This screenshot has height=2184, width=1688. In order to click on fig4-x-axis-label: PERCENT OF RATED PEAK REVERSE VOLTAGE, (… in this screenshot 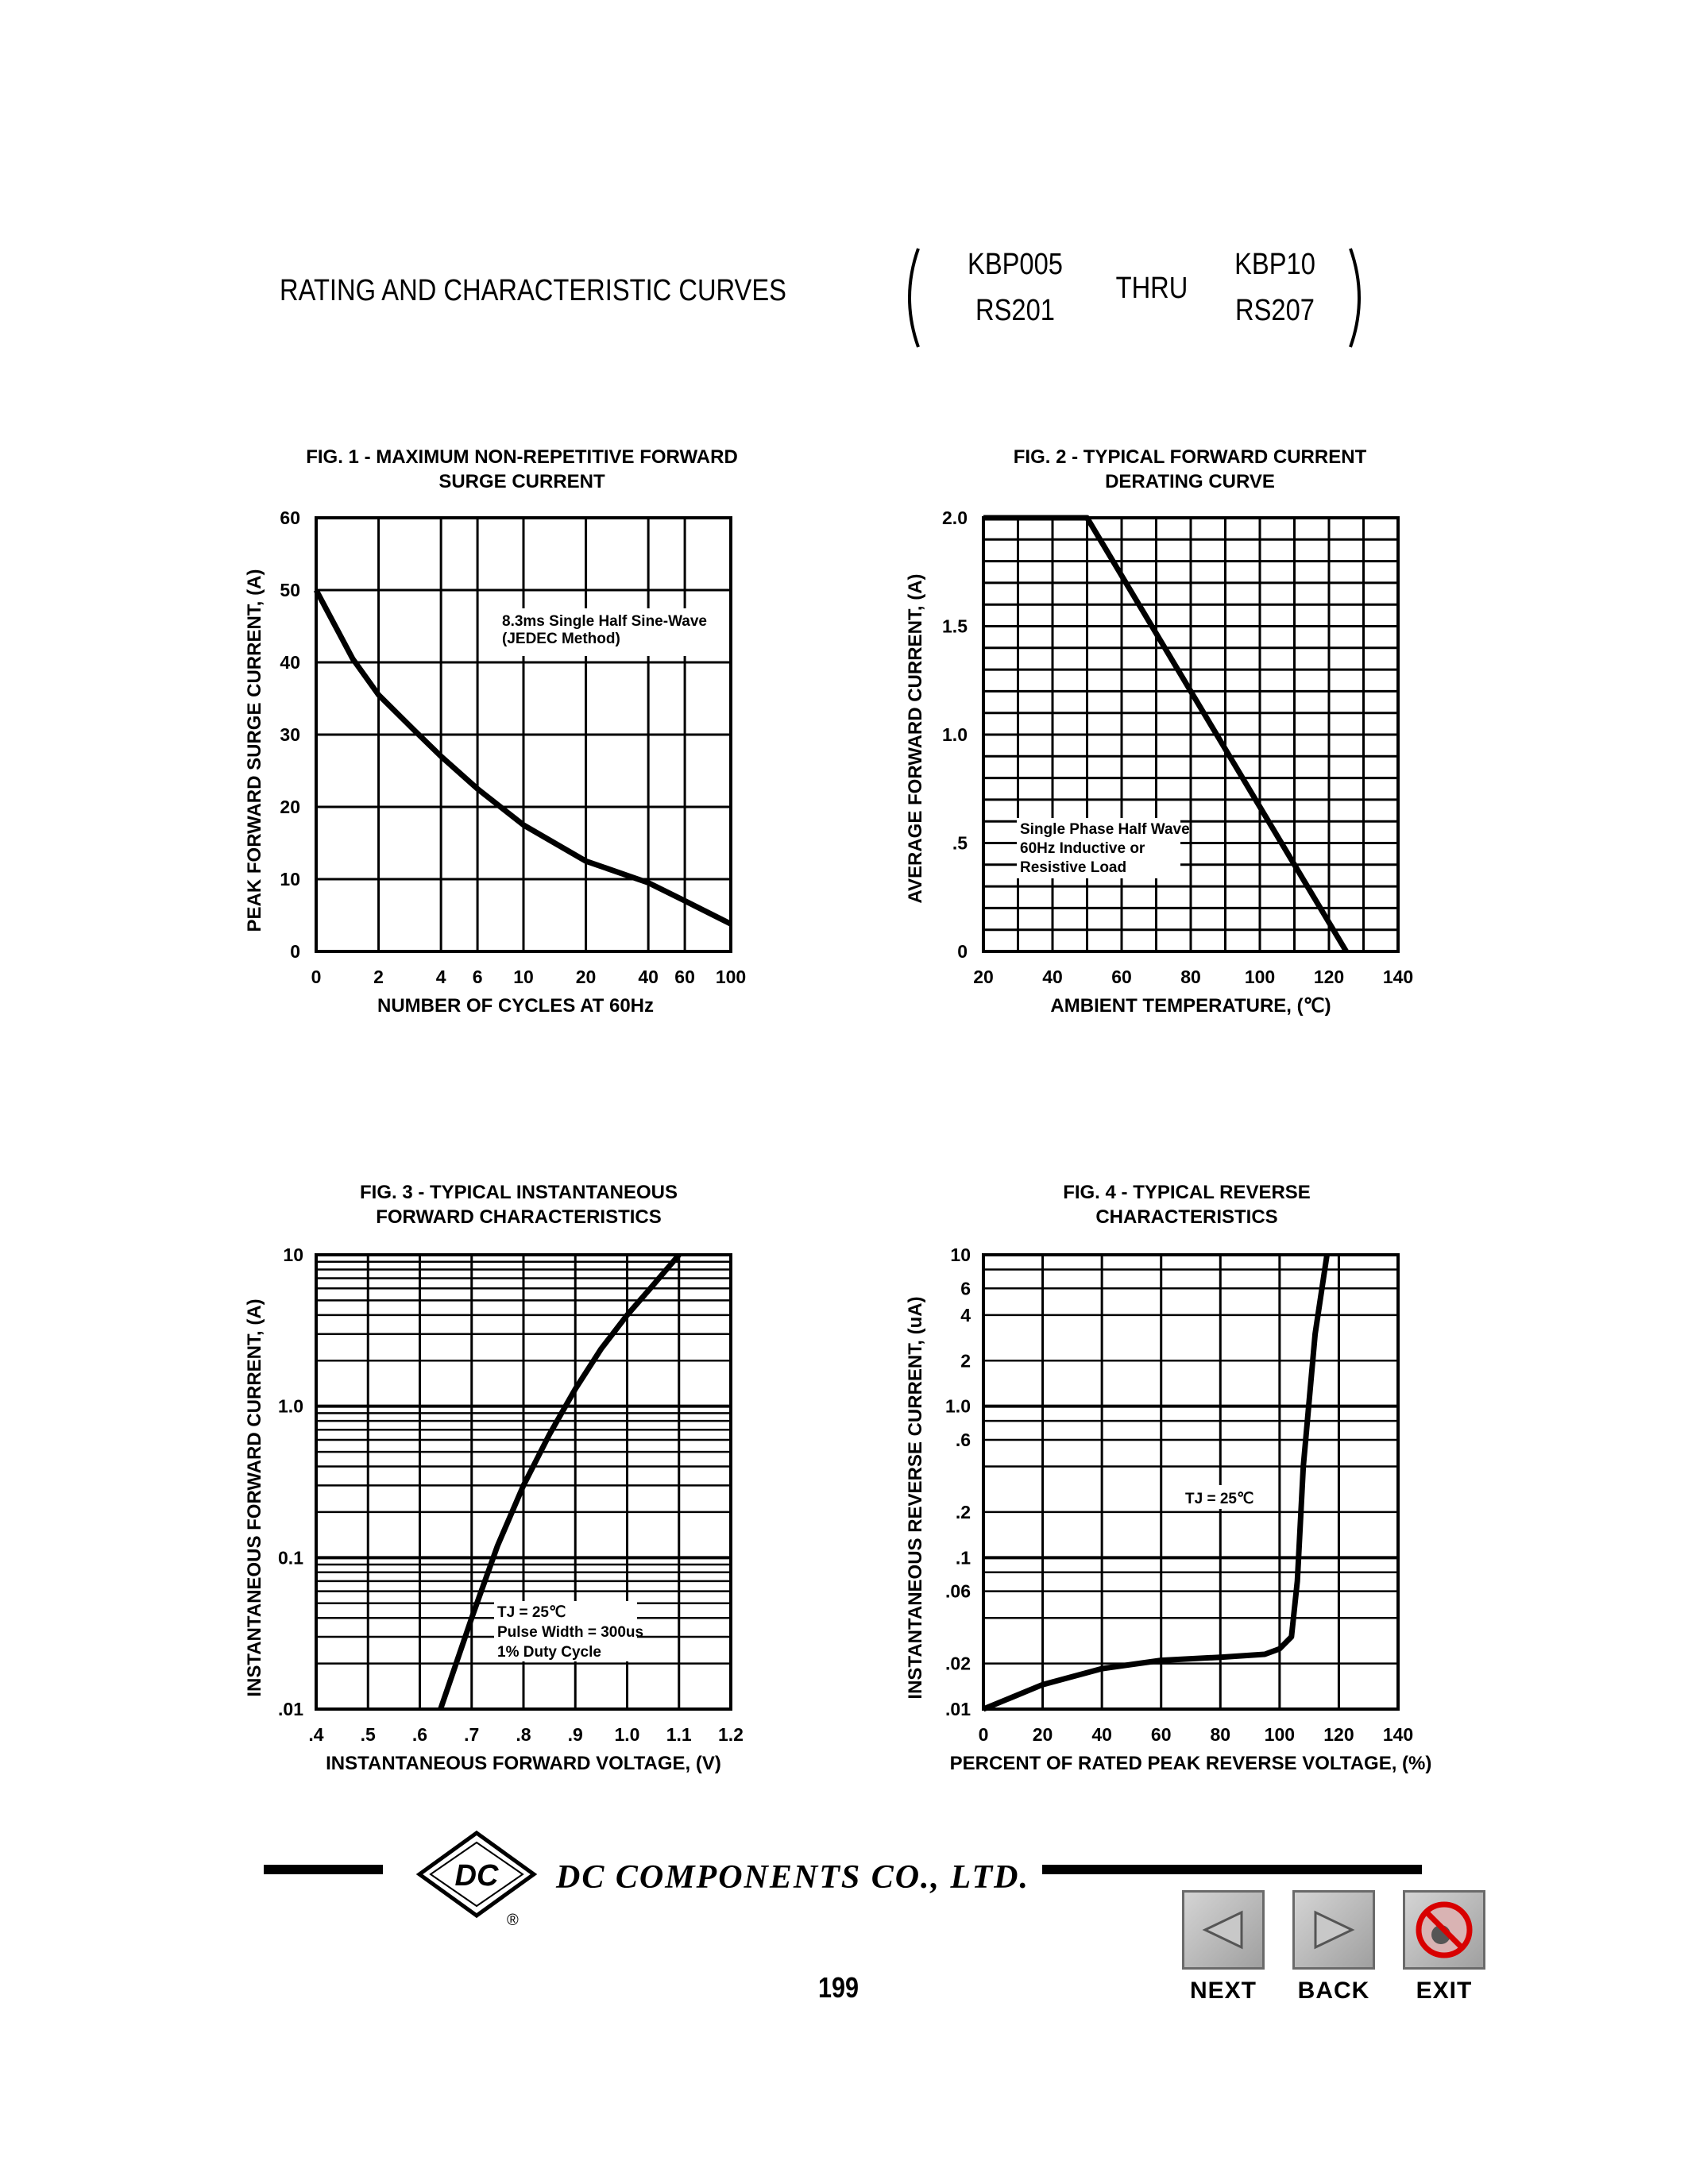, I will do `click(1191, 1764)`.